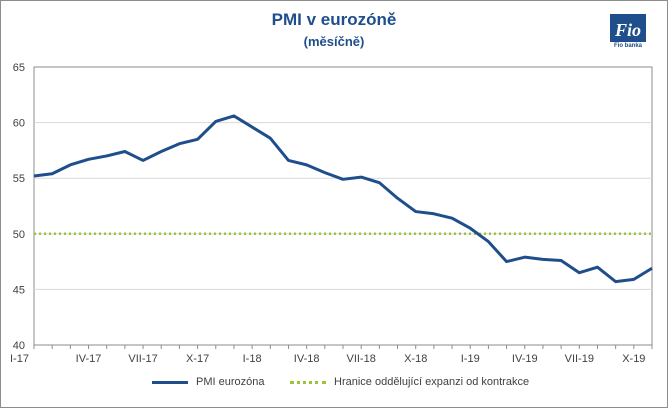  I want to click on x-tick-label: I-19, so click(470, 359).